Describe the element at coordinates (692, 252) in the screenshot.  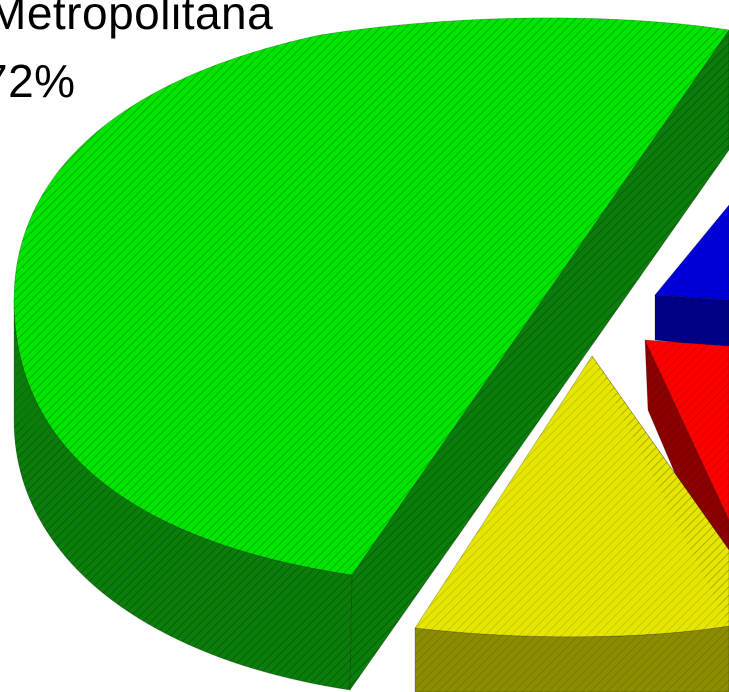
I see `pie-slice-blue-top-texture` at that location.